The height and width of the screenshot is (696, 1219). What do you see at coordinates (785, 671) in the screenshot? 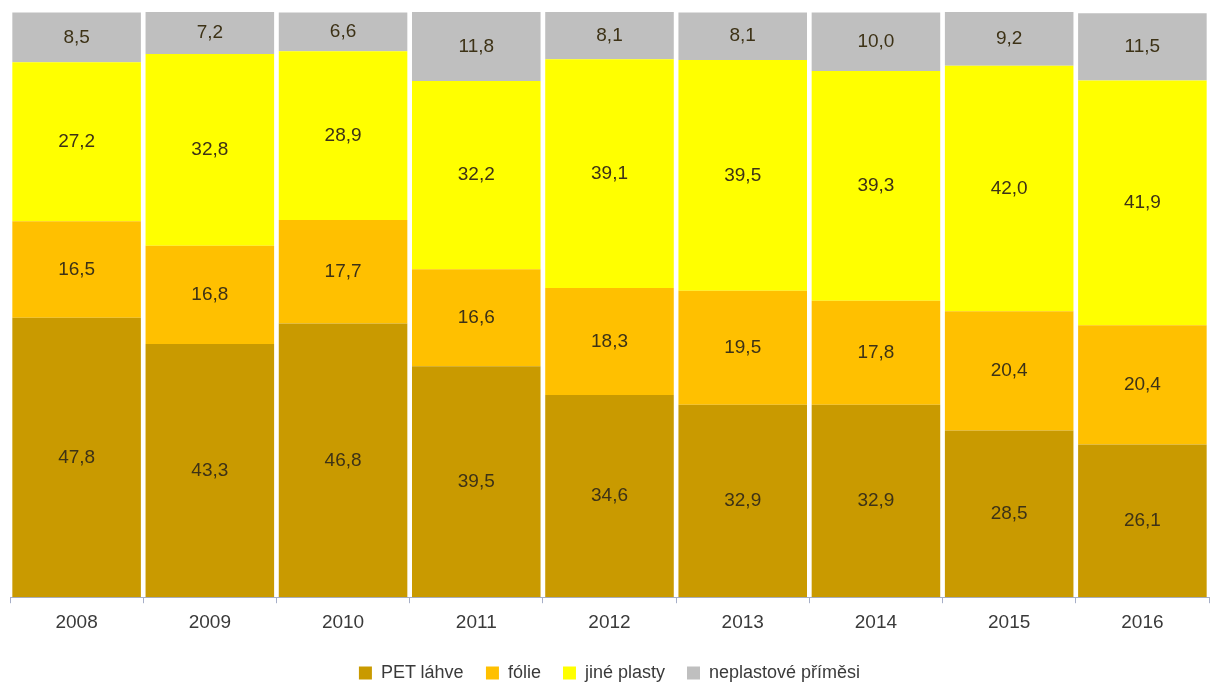
I see `legend-label: neplastové příměsi` at bounding box center [785, 671].